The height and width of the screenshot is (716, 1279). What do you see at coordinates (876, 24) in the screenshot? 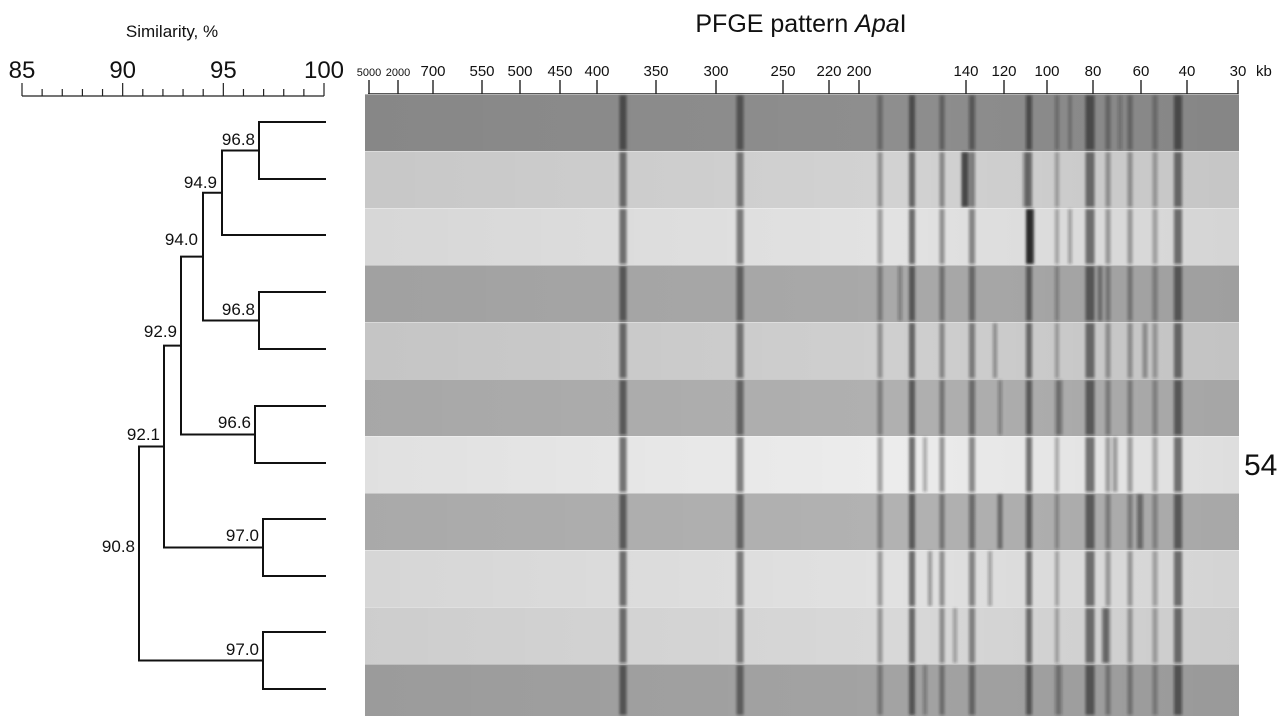
I see `gel-title-enzyme: Apa` at bounding box center [876, 24].